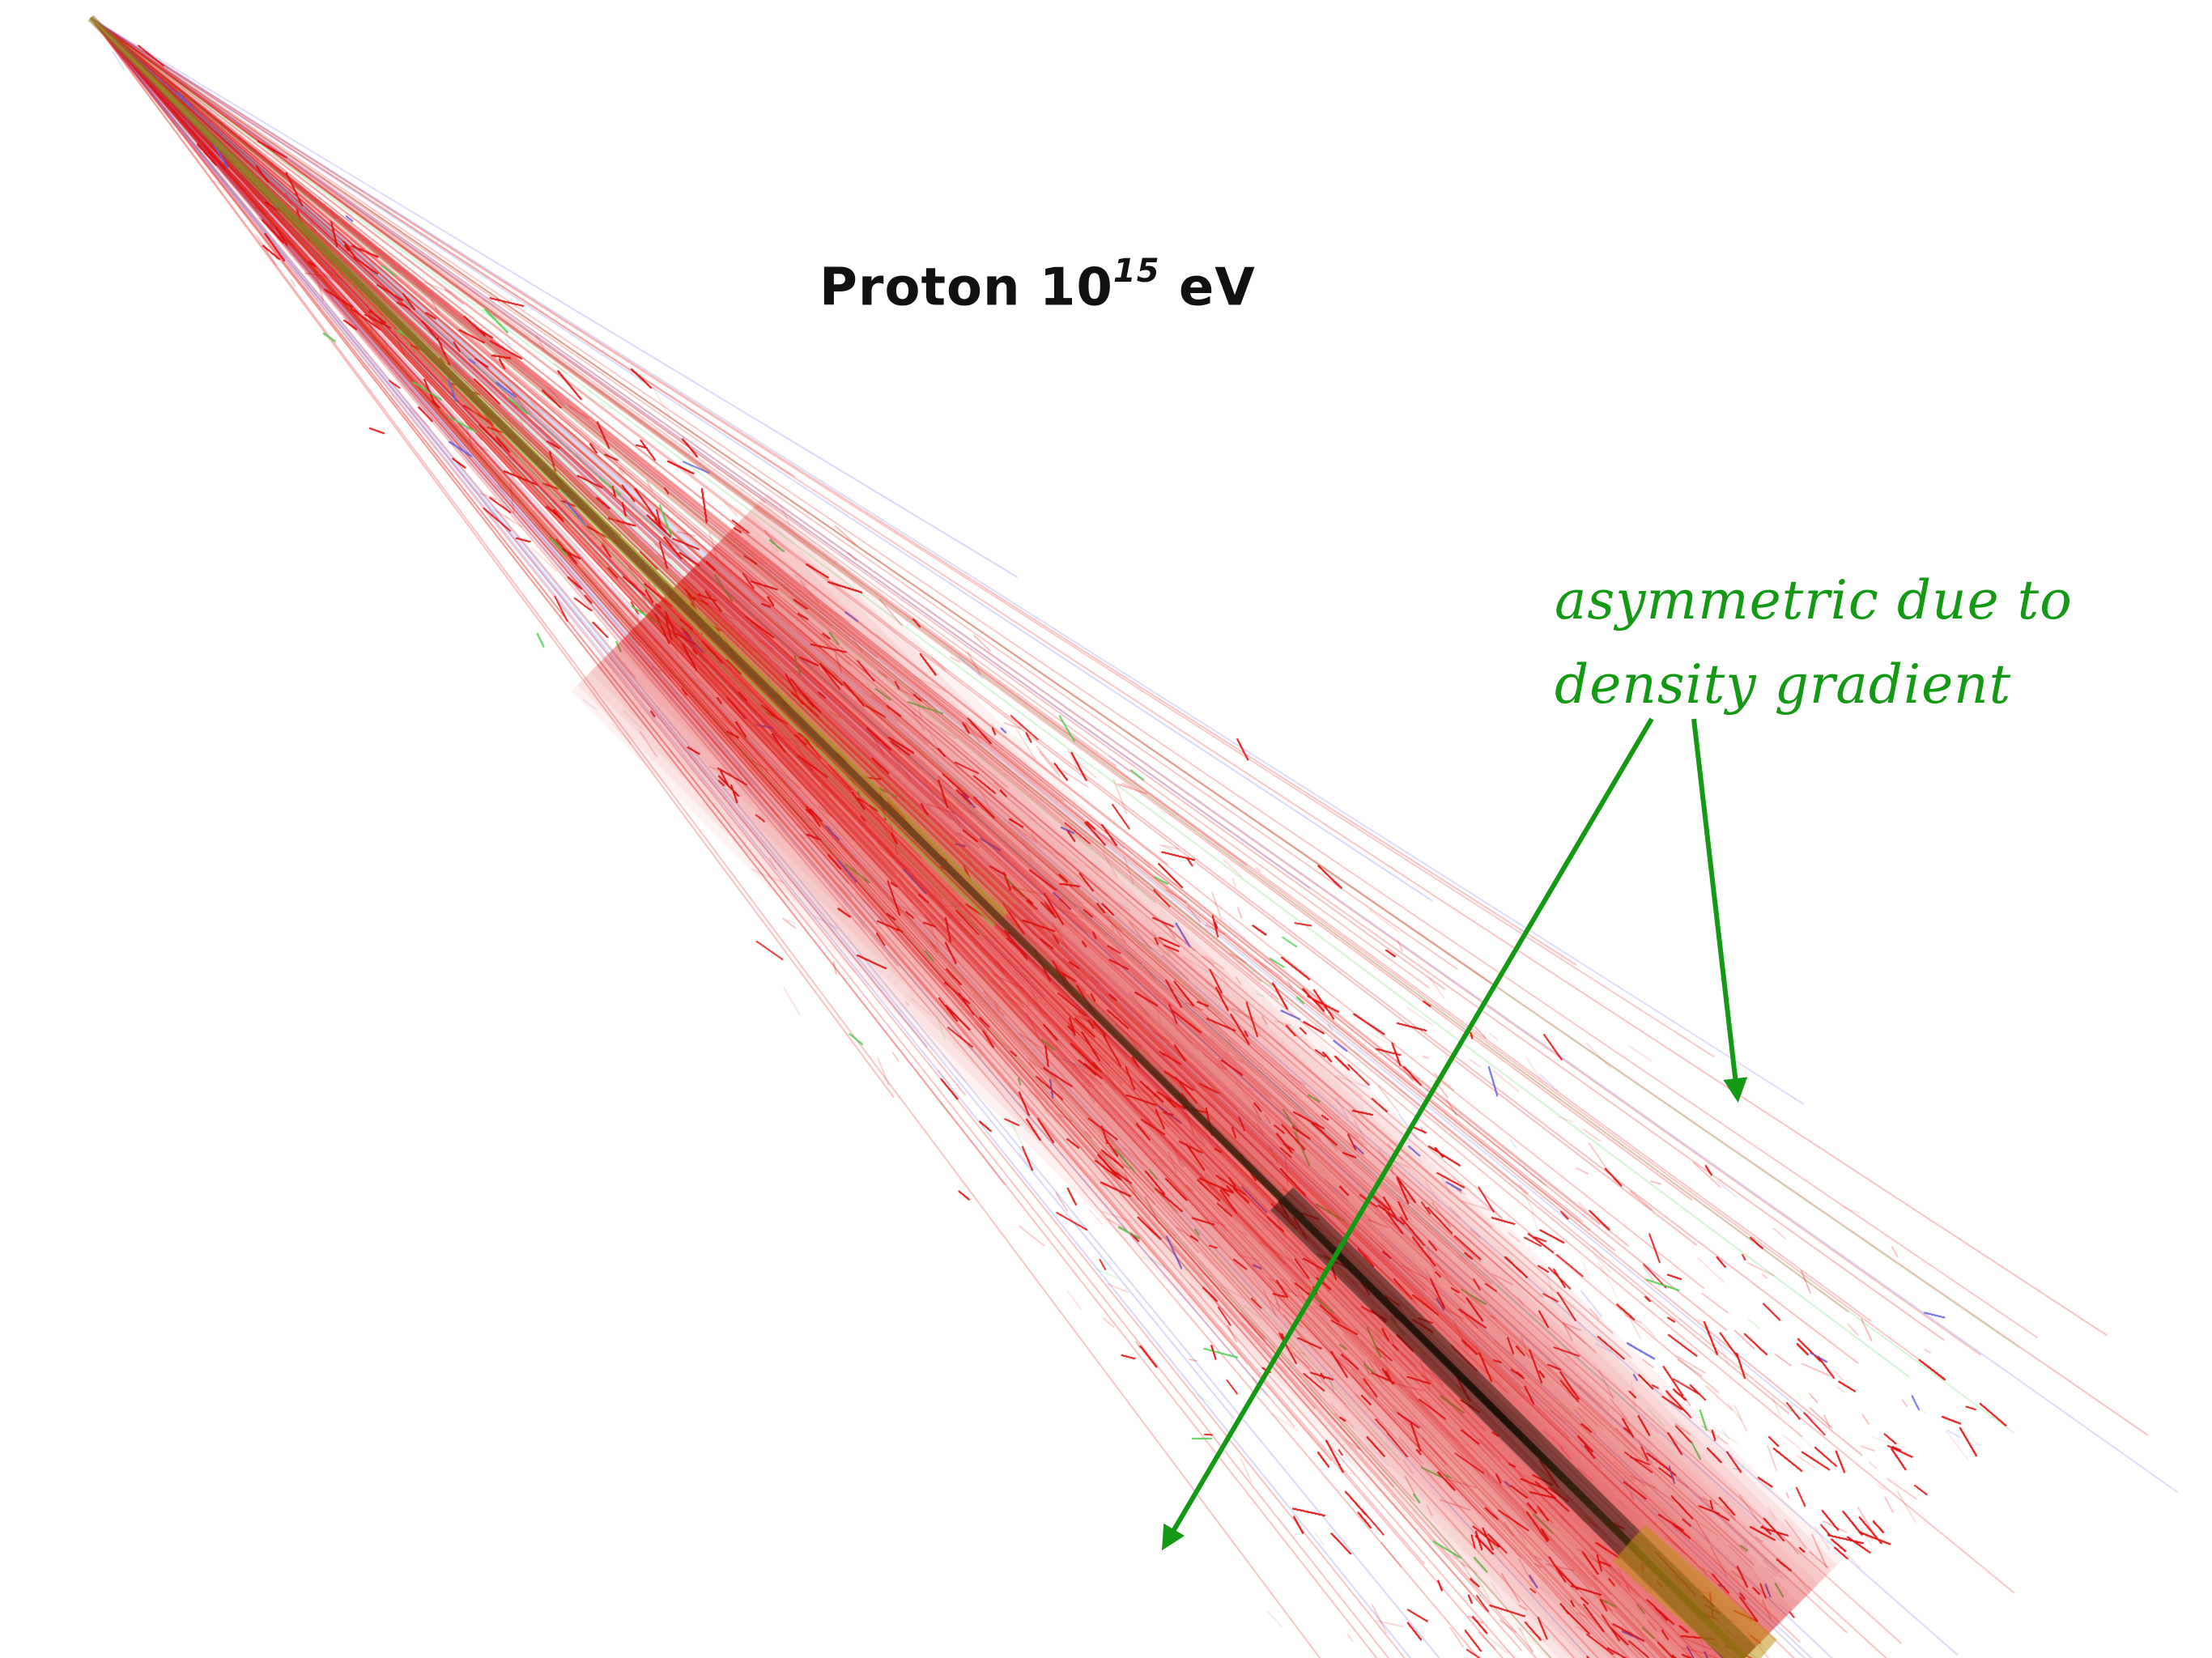 The width and height of the screenshot is (2212, 1658). I want to click on annotation-arrow-right, so click(1720, 910).